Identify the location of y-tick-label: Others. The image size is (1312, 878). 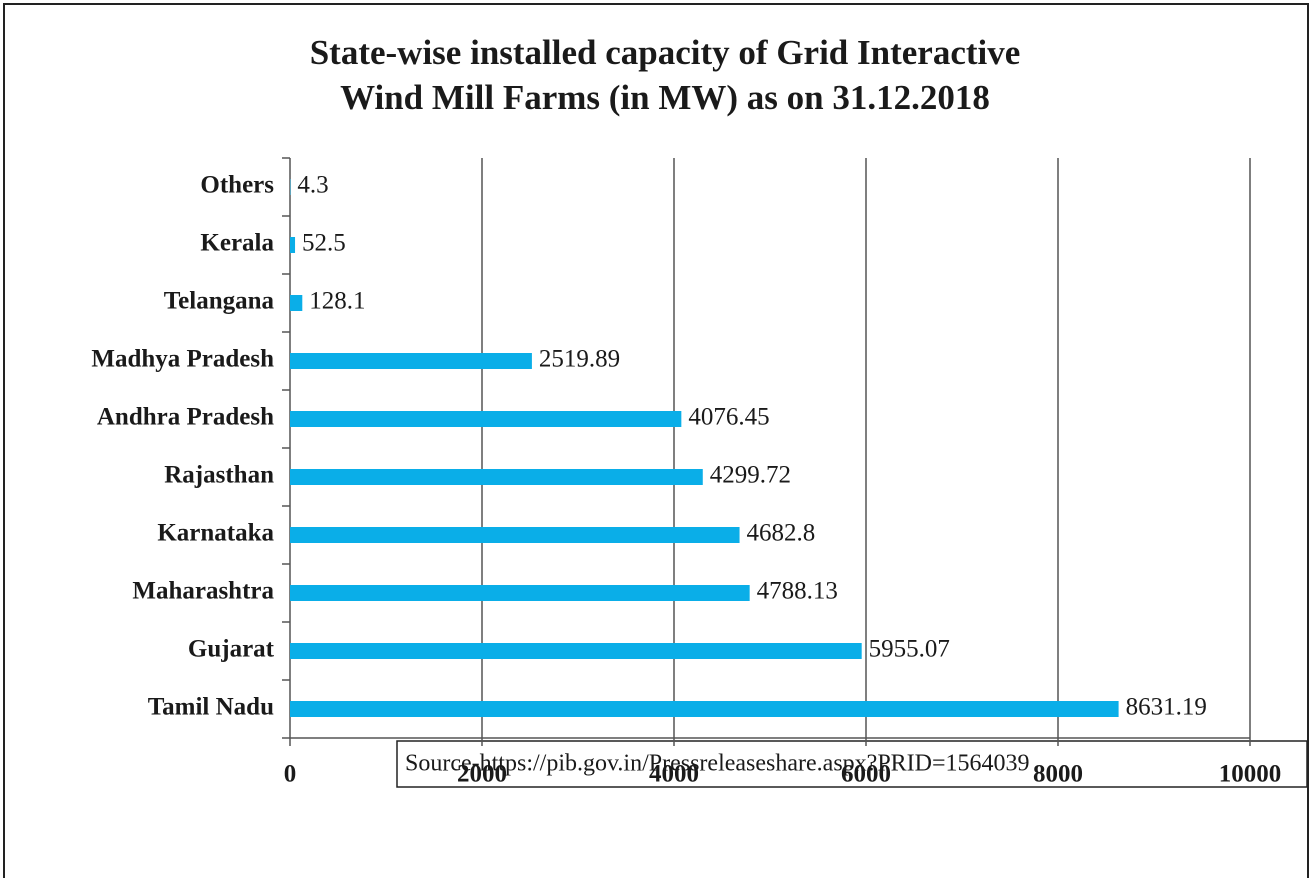
(237, 185).